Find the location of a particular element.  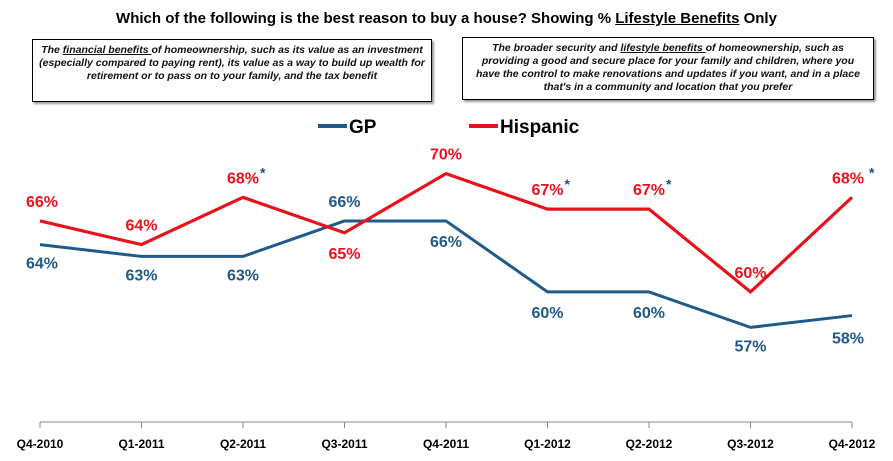

data-label-hispanic: 65% is located at coordinates (344, 254).